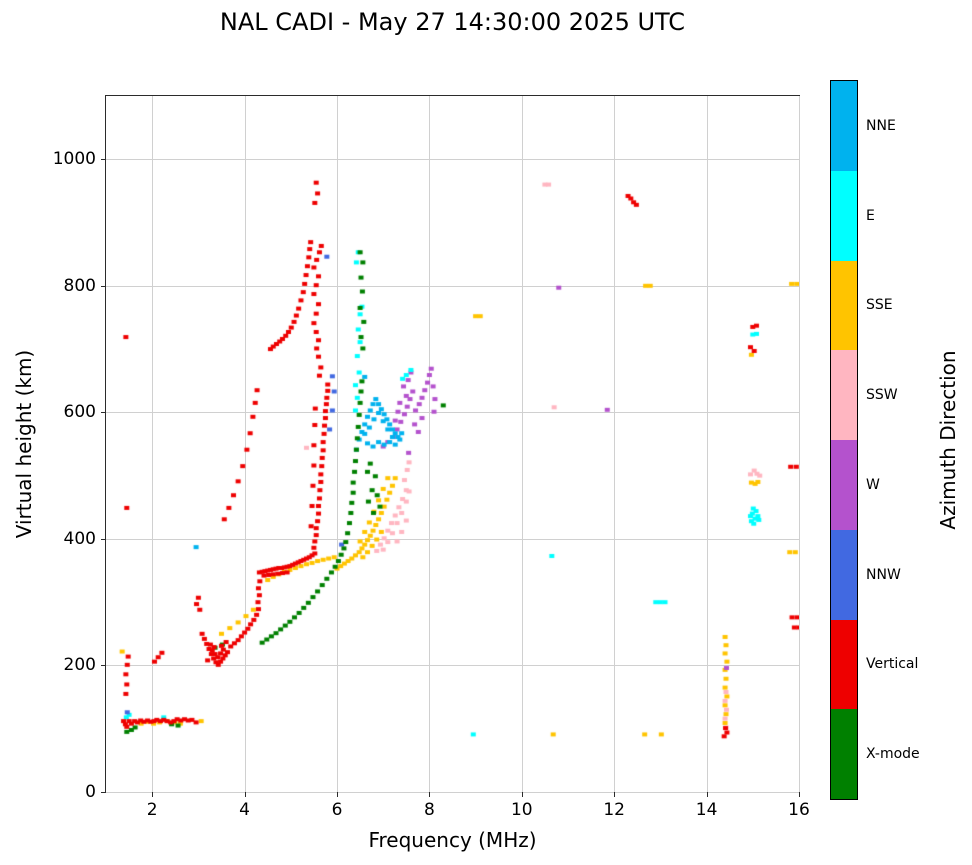 This screenshot has height=865, width=972. I want to click on colorbar-axis-label: Azimuth Direction, so click(948, 440).